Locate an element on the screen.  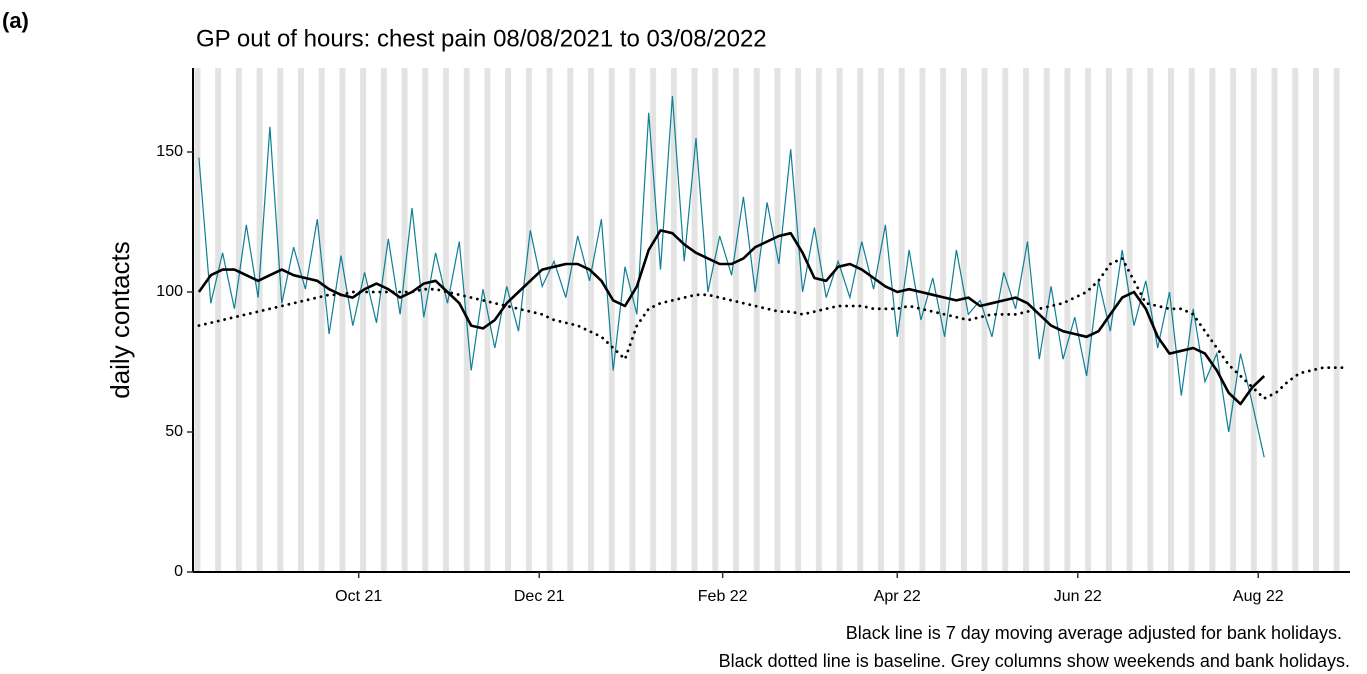
x-tick-label: Aug 22 is located at coordinates (1258, 596).